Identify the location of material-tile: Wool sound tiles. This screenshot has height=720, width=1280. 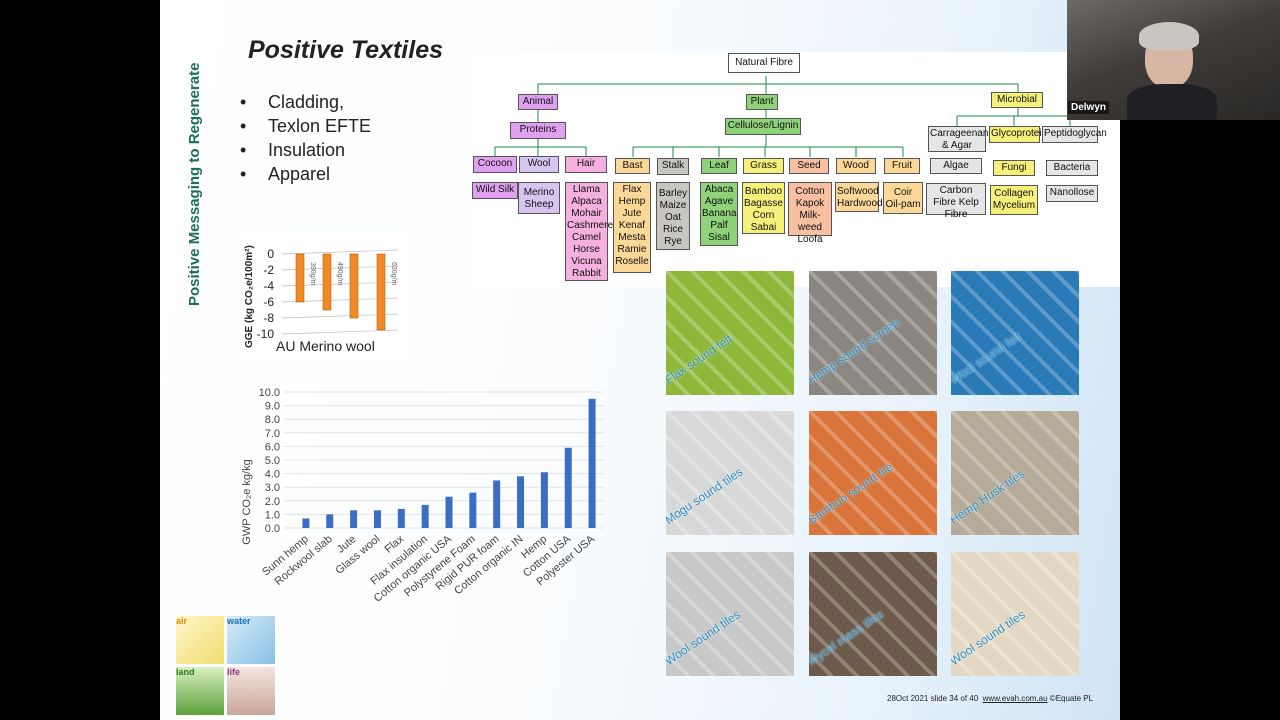
(730, 614).